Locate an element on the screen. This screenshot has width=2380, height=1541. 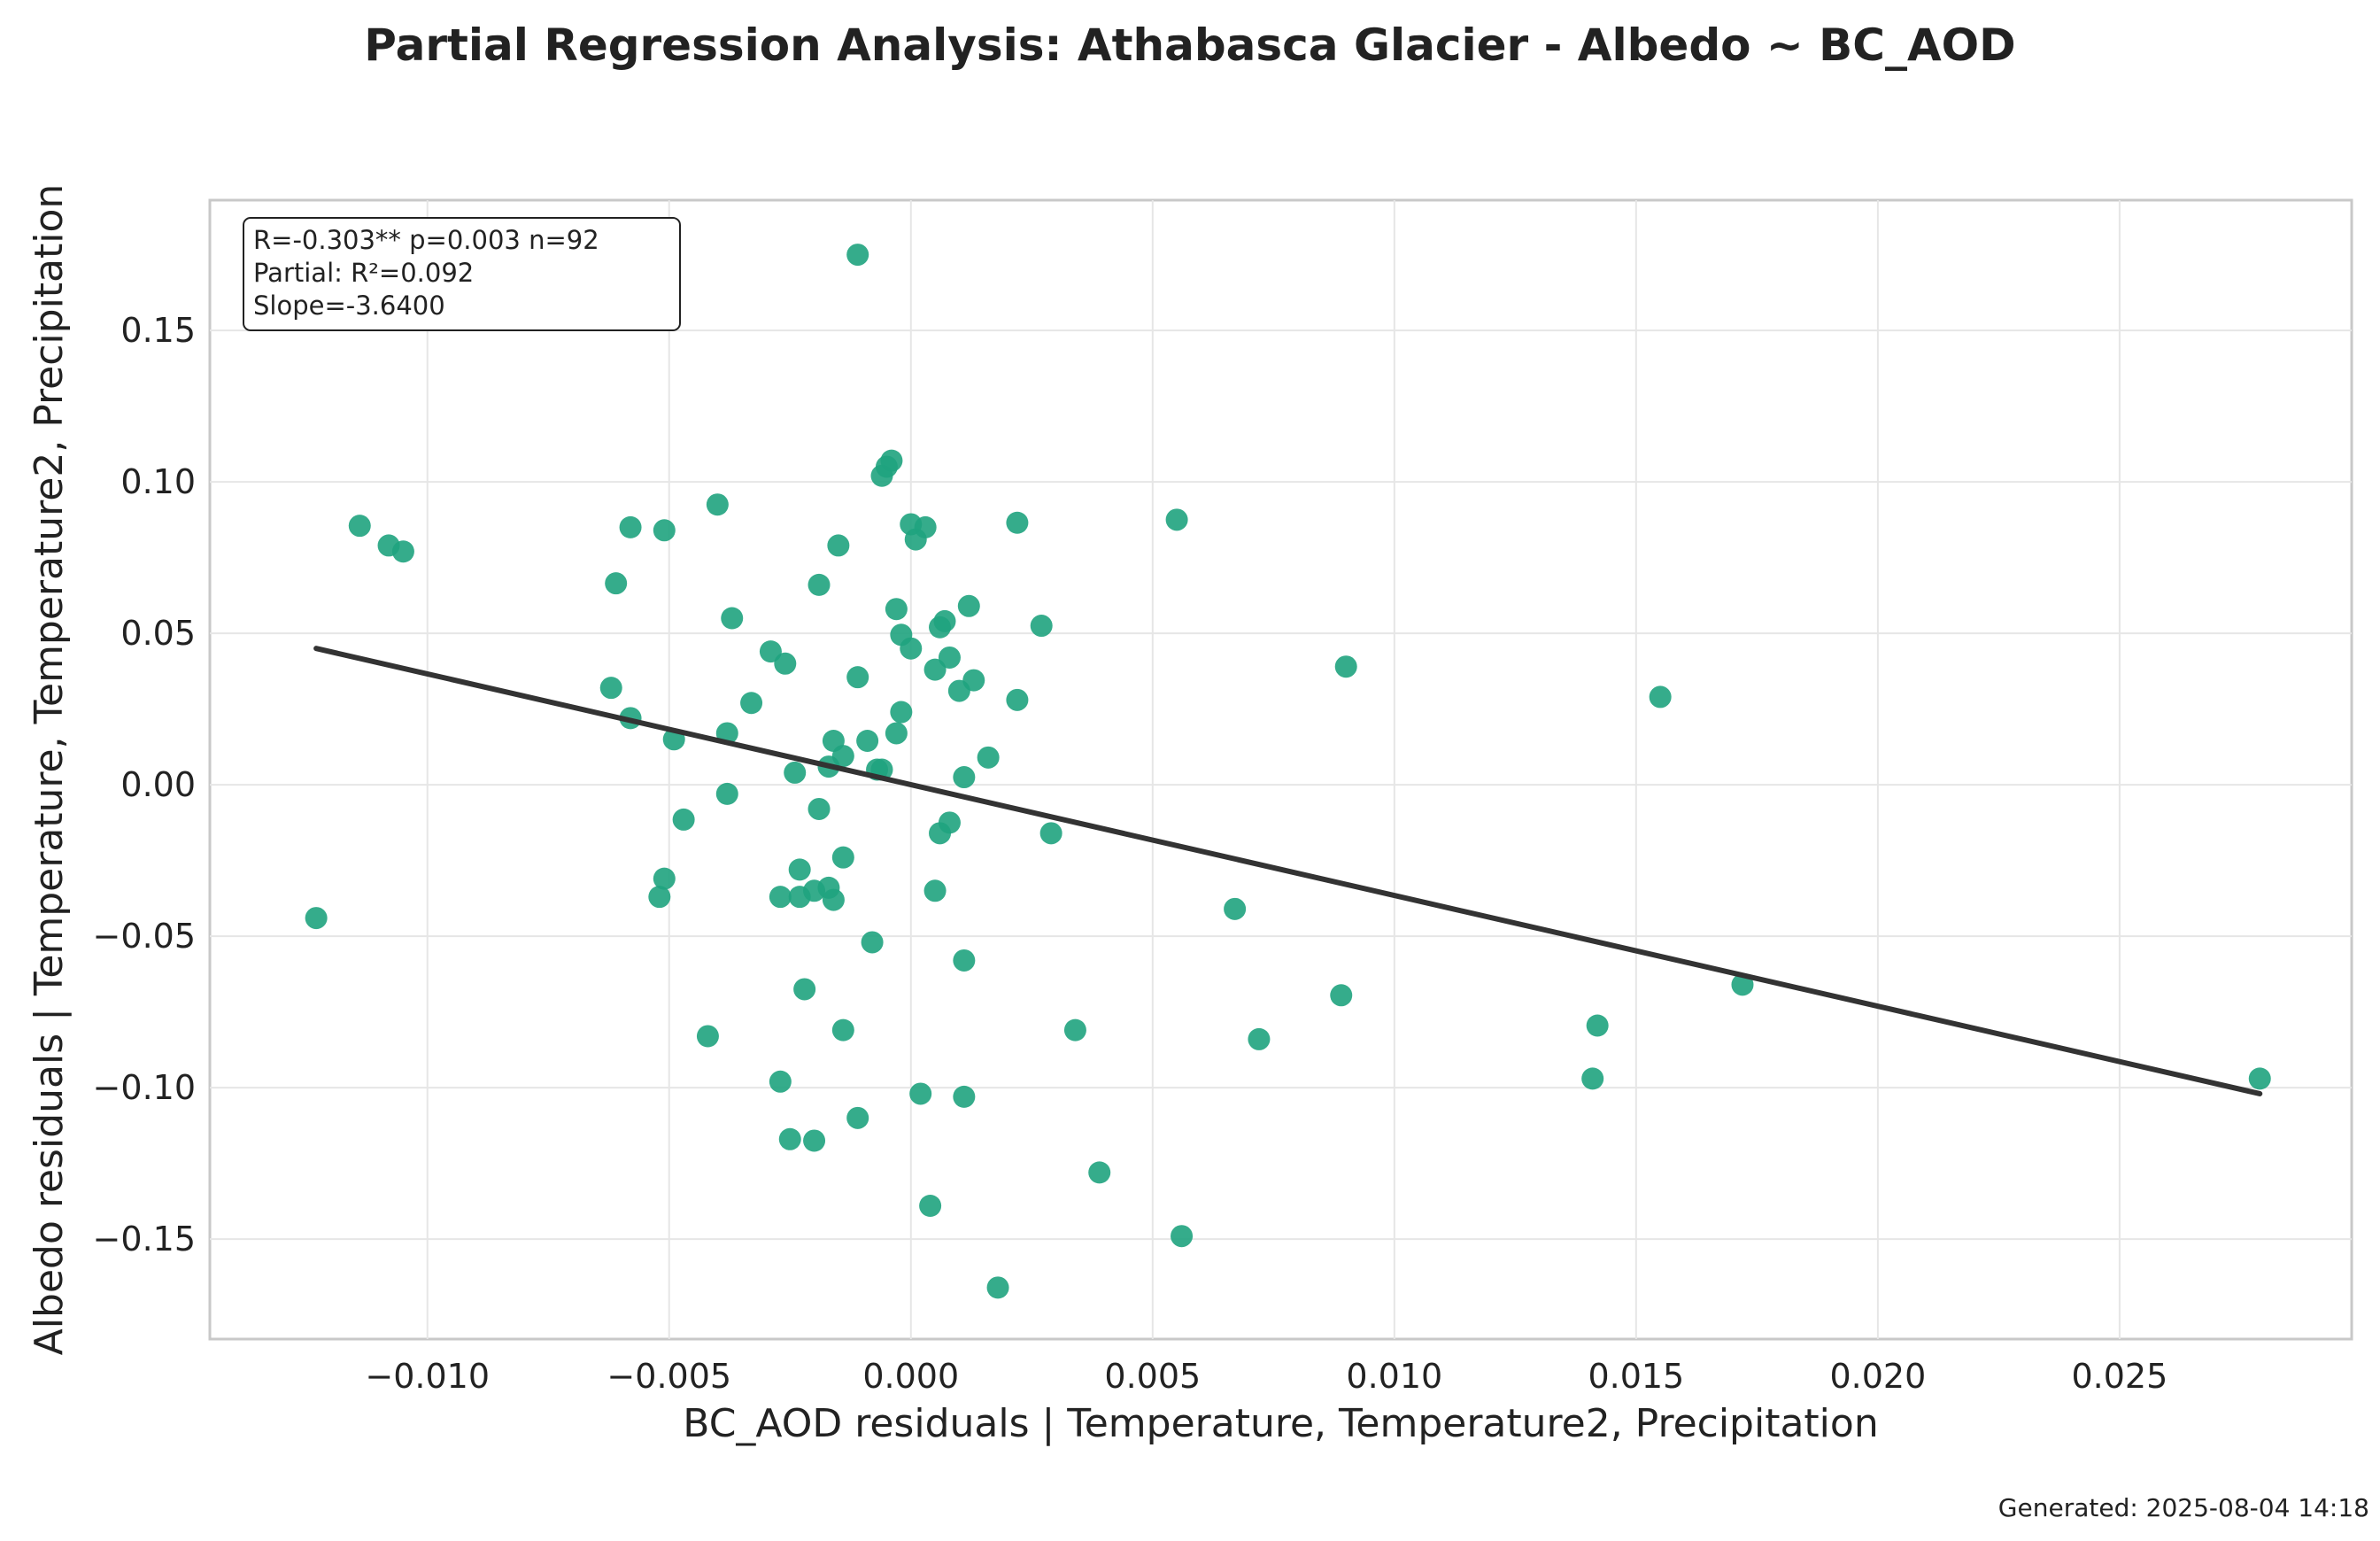
x-tick-label: 0.020 is located at coordinates (1877, 1376).